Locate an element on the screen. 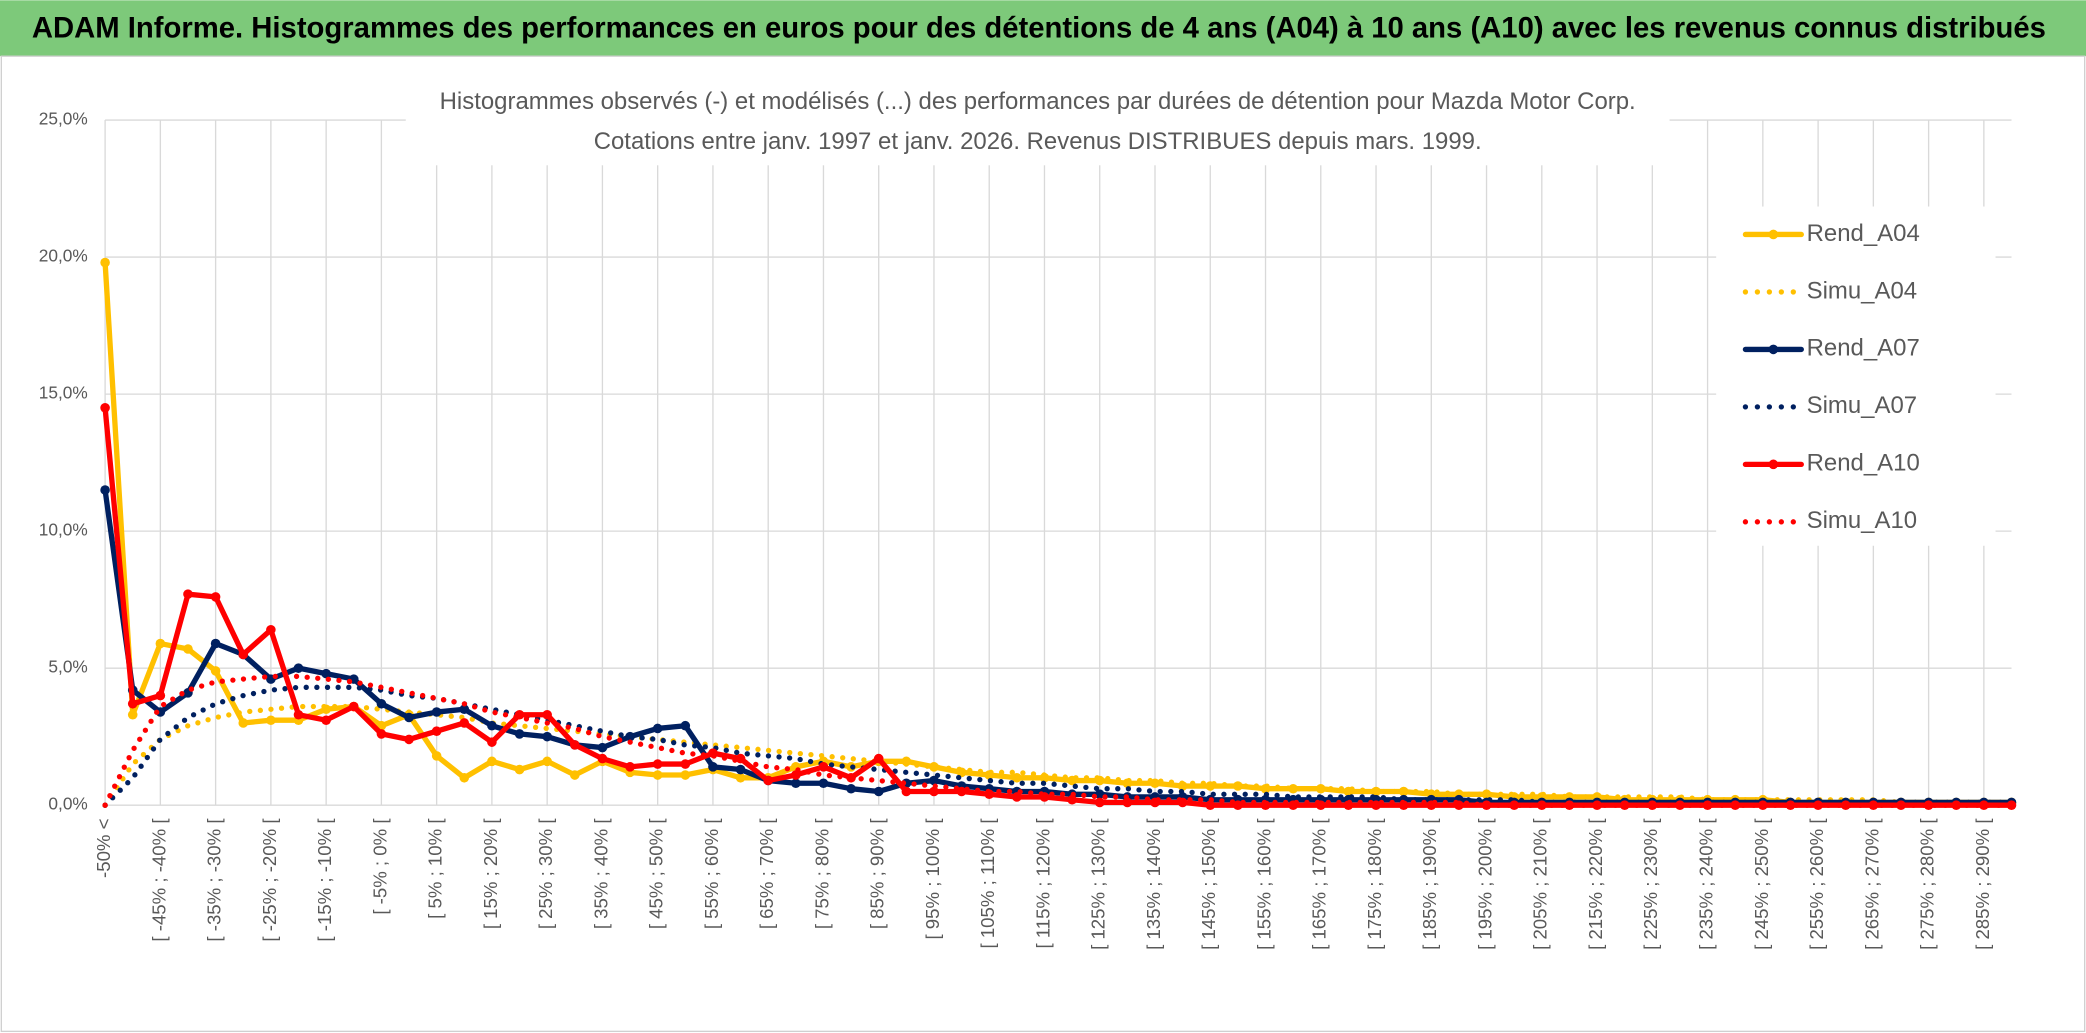 The width and height of the screenshot is (2086, 1033). x-tick-label: [ 115% ; 120% [ is located at coordinates (1042, 883).